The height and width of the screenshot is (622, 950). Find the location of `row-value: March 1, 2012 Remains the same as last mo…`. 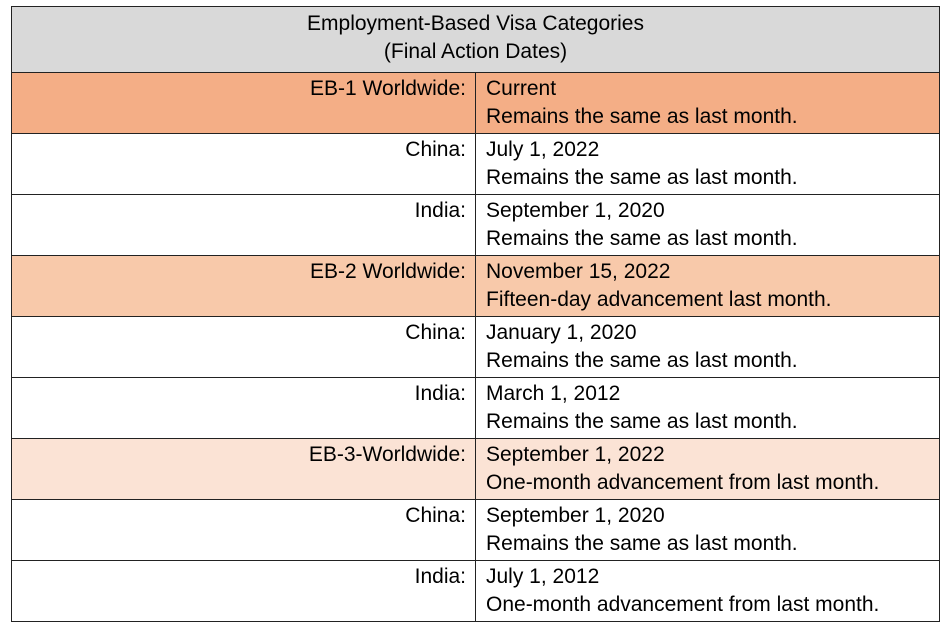

row-value: March 1, 2012 Remains the same as last mo… is located at coordinates (707, 408).